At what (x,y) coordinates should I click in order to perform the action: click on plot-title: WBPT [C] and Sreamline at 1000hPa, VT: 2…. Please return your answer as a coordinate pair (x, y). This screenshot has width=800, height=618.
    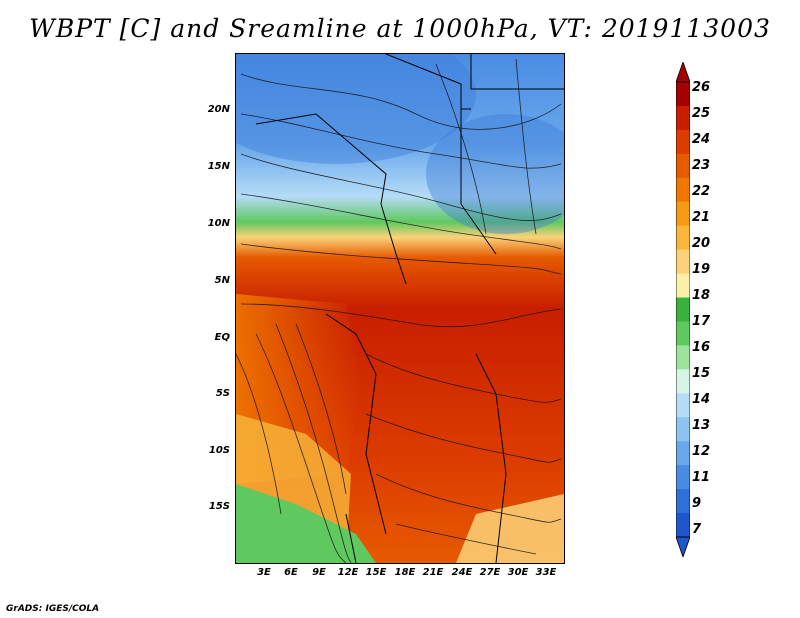
    Looking at the image, I should click on (400, 28).